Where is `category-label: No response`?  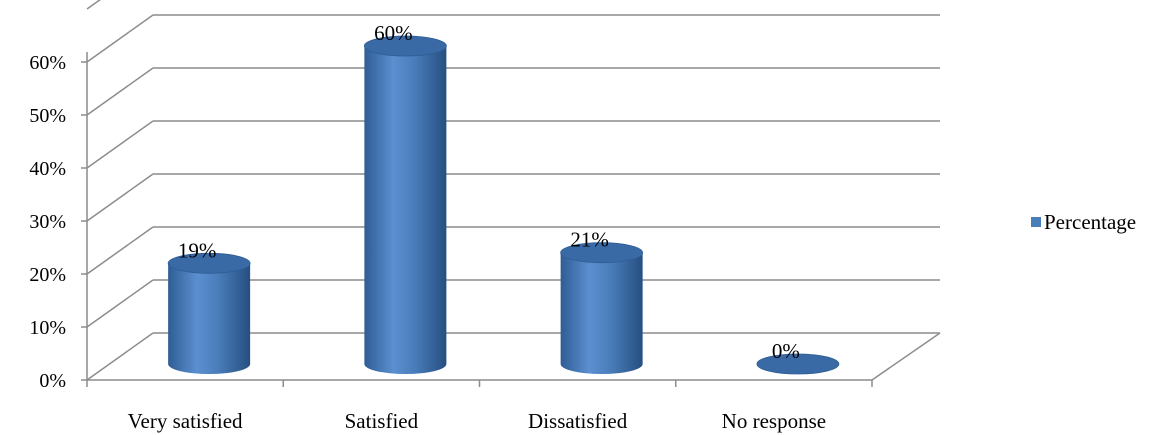
category-label: No response is located at coordinates (774, 421).